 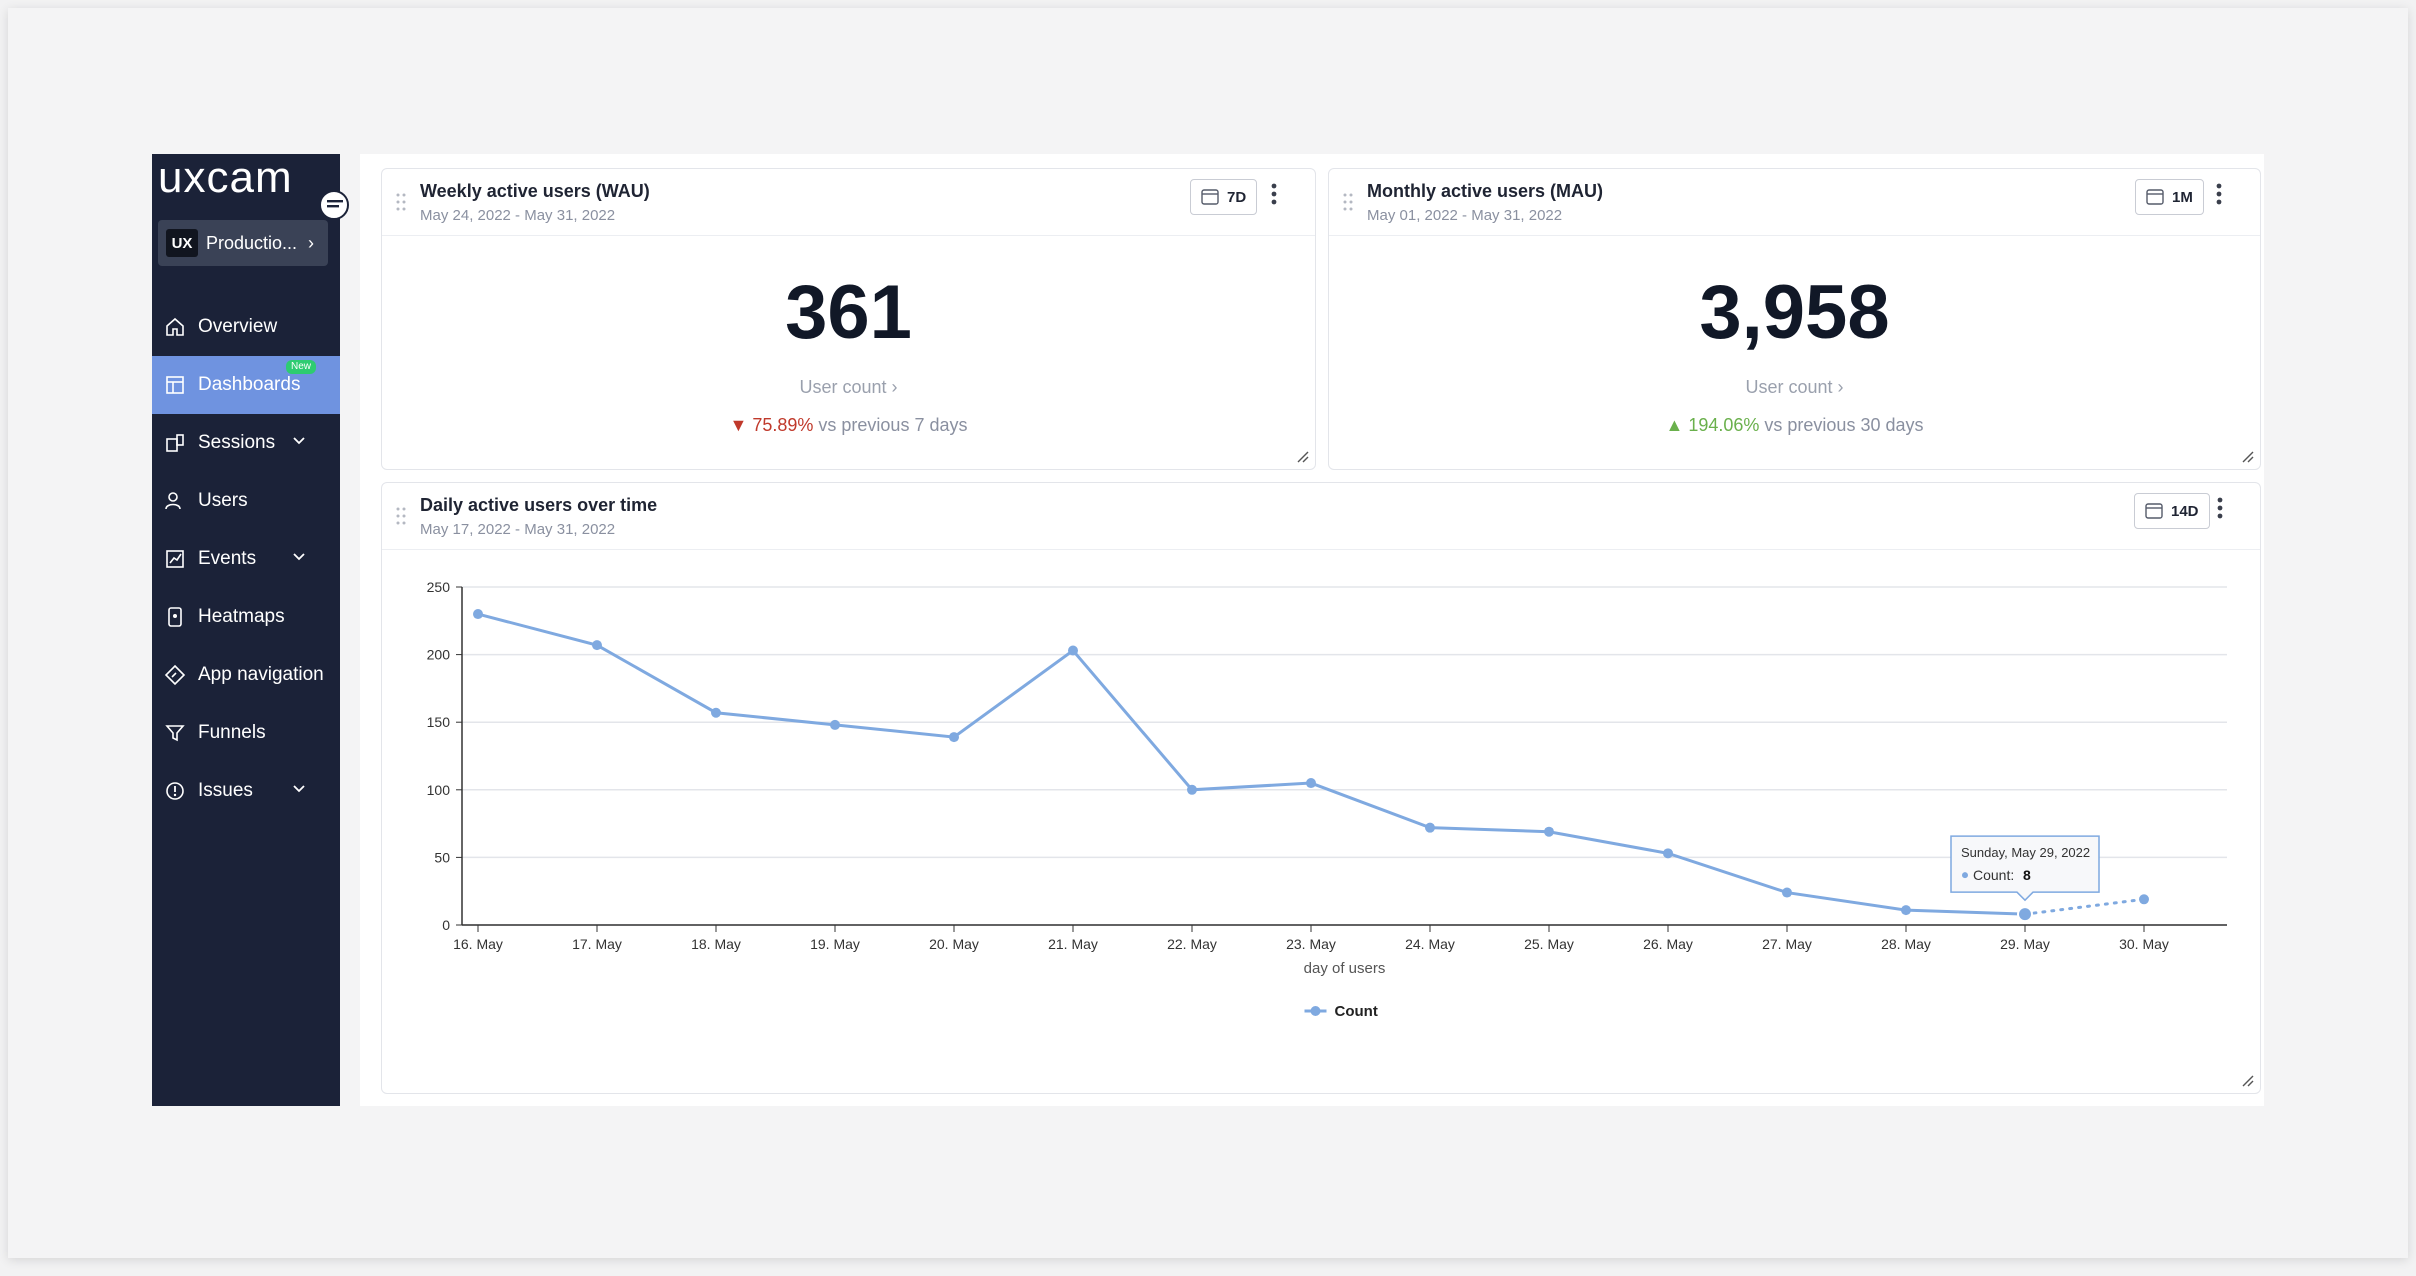 I want to click on caret-down-icon: ▼, so click(x=738, y=425).